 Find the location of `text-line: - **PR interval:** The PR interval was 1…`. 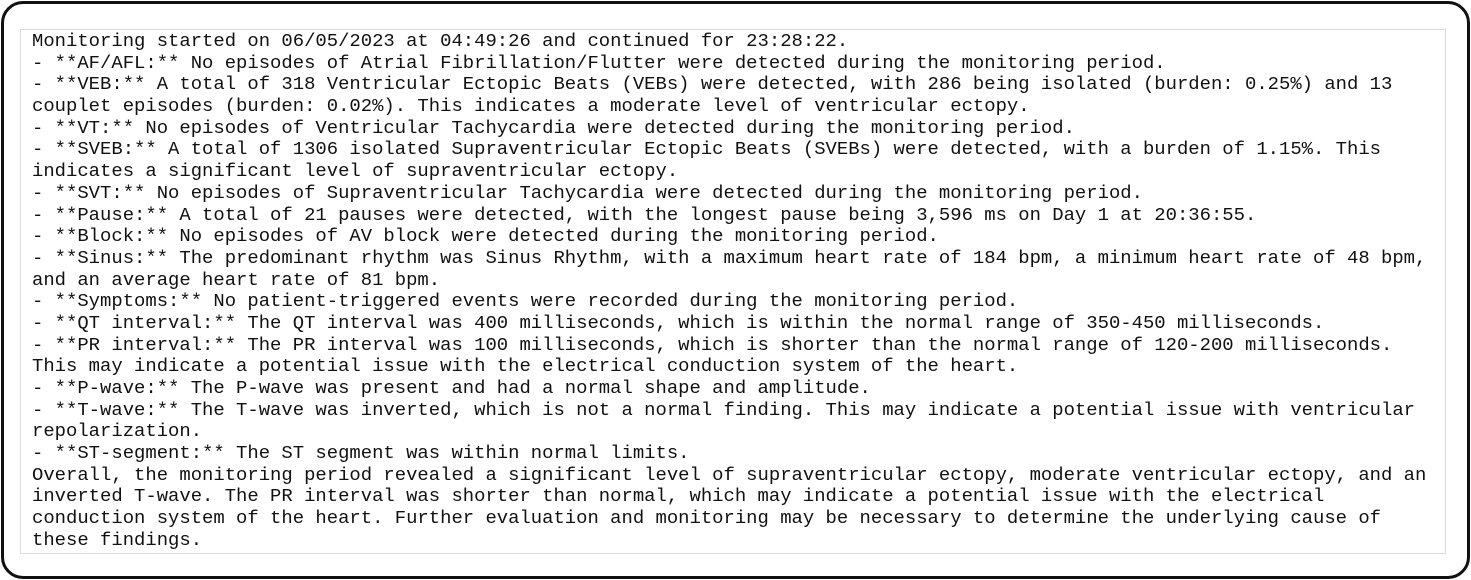

text-line: - **PR interval:** The PR interval was 1… is located at coordinates (712, 344).